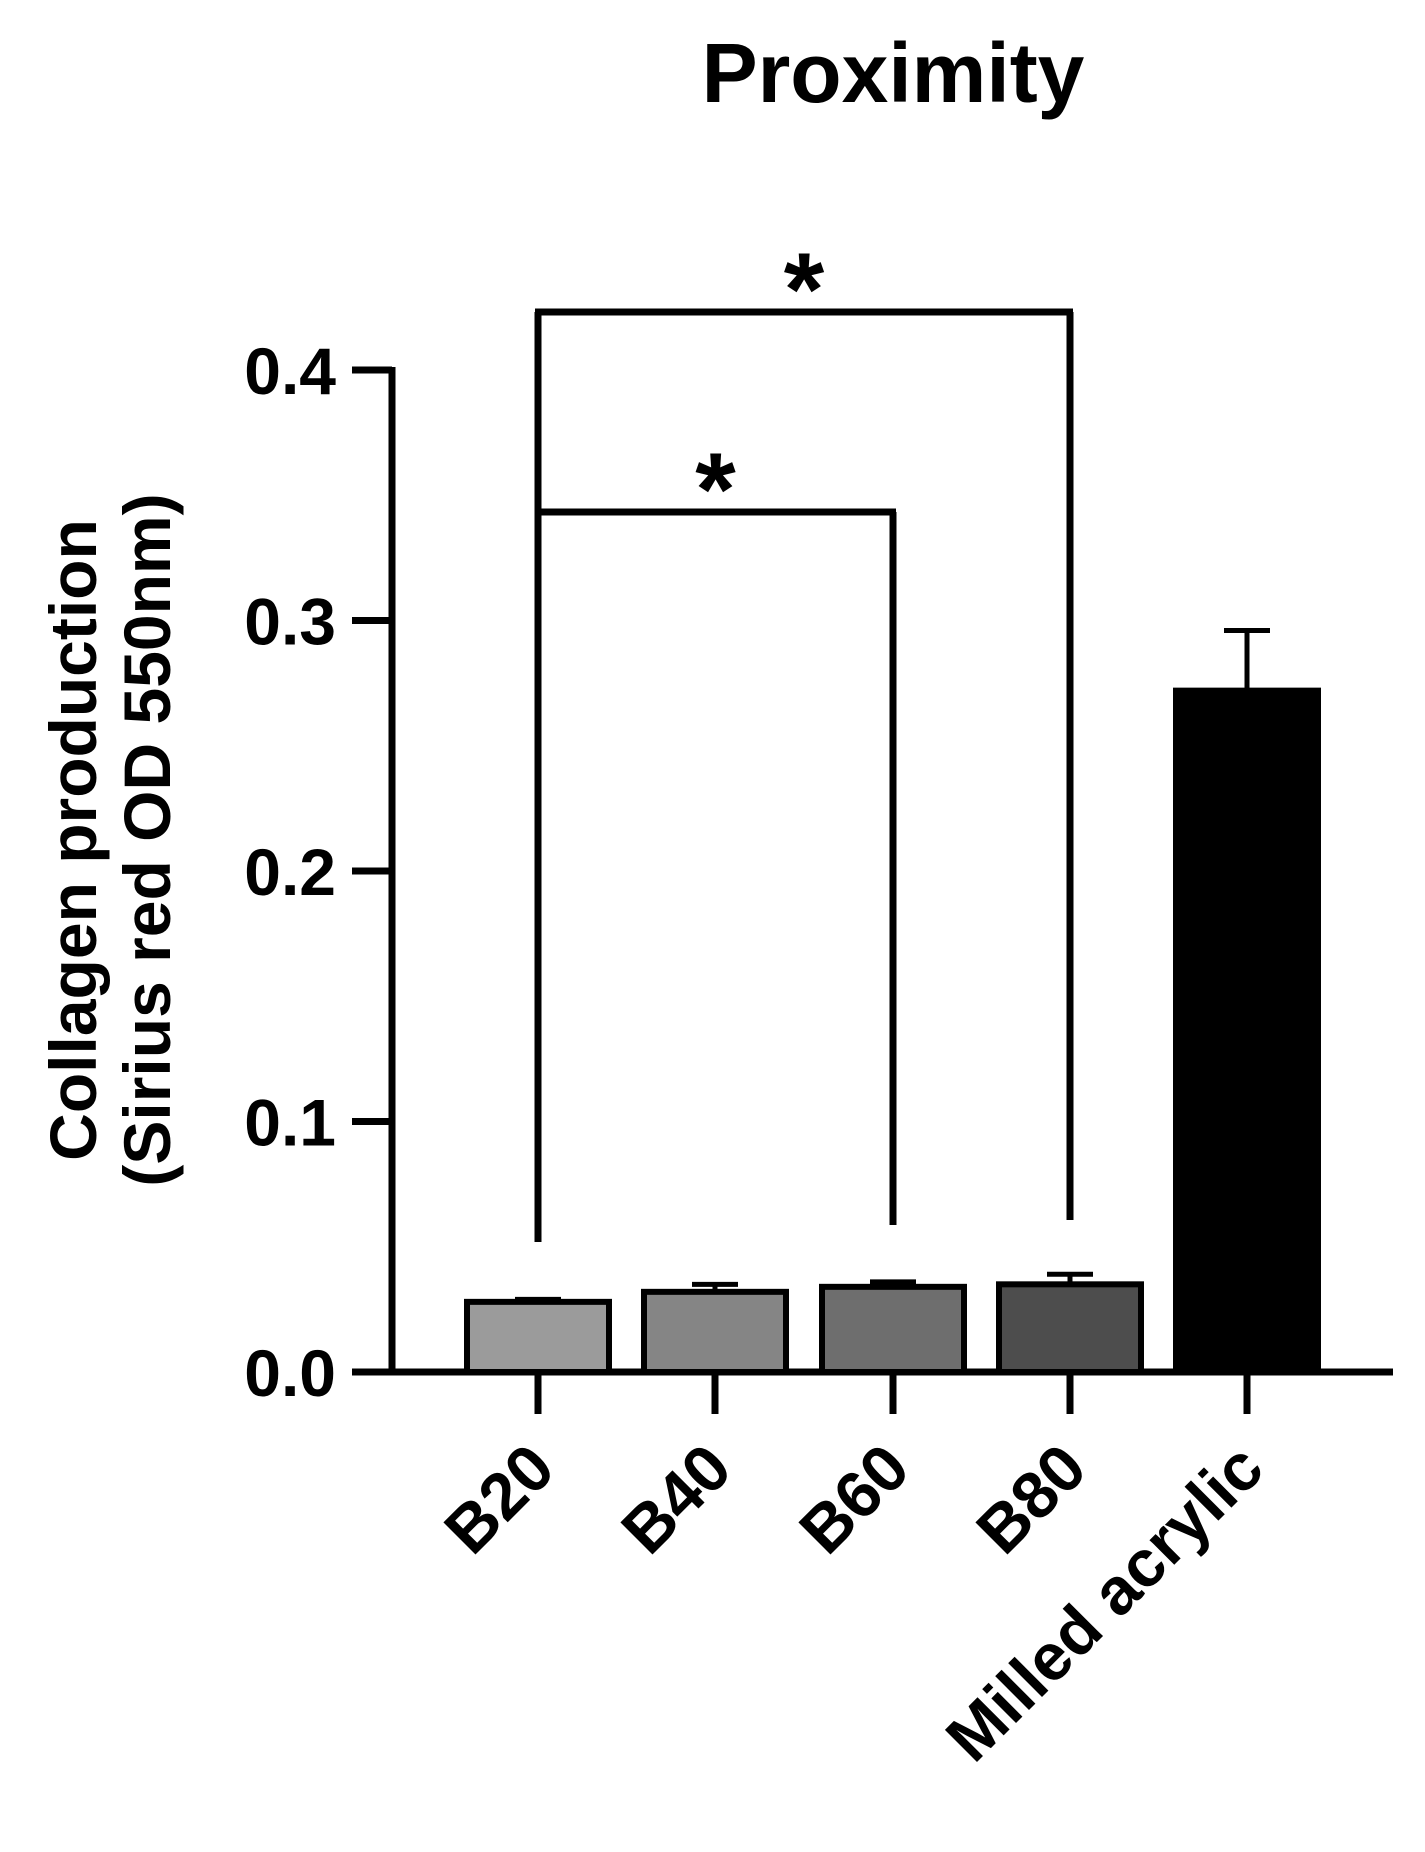  Describe the element at coordinates (1070, 1328) in the screenshot. I see `bar-b80` at that location.